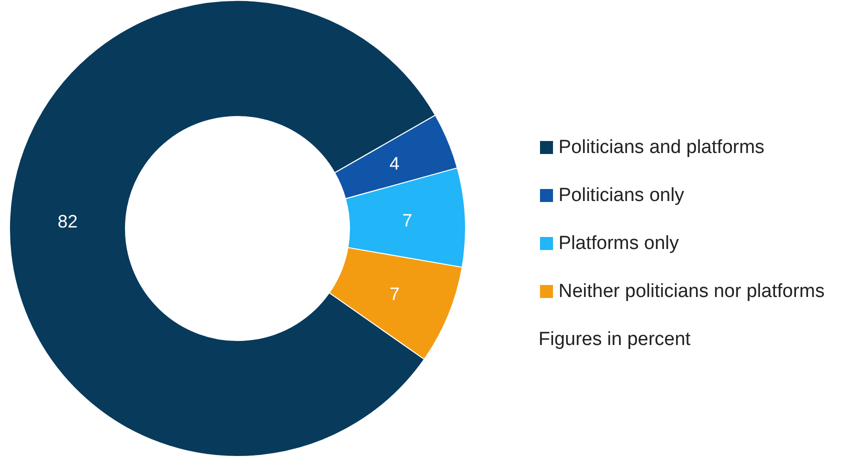 The image size is (862, 465). Describe the element at coordinates (615, 339) in the screenshot. I see `text: Figures in percent` at that location.